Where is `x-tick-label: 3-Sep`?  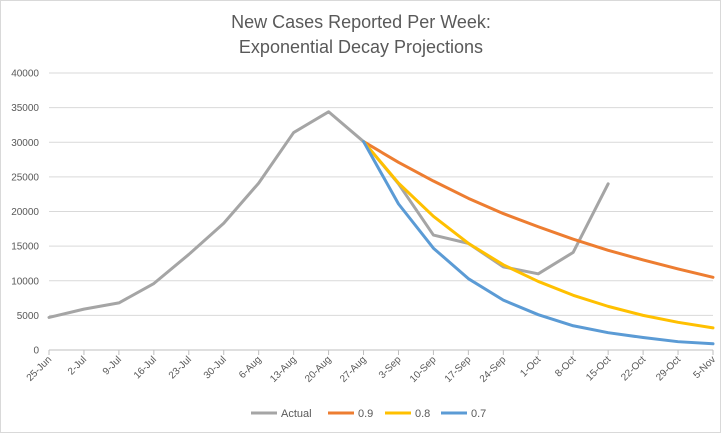 x-tick-label: 3-Sep is located at coordinates (390, 367).